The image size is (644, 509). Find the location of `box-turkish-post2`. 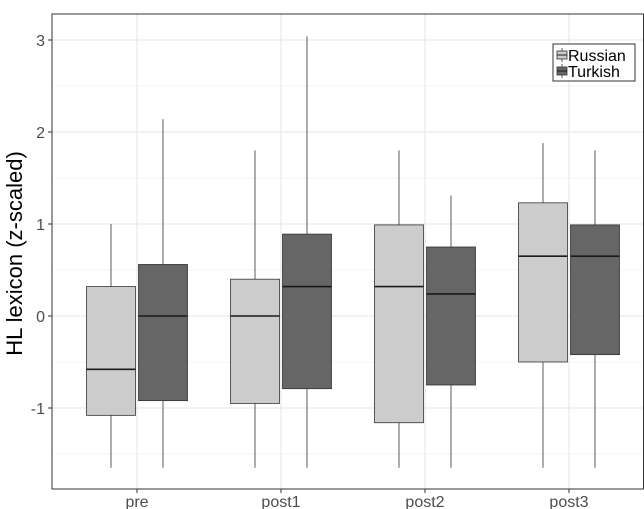

box-turkish-post2 is located at coordinates (451, 331).